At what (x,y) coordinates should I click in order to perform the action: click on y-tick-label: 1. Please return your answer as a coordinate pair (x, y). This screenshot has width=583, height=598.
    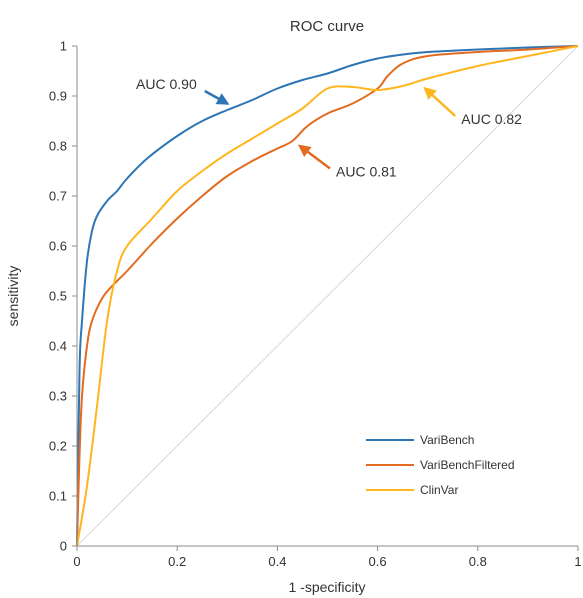
    Looking at the image, I should click on (63, 46).